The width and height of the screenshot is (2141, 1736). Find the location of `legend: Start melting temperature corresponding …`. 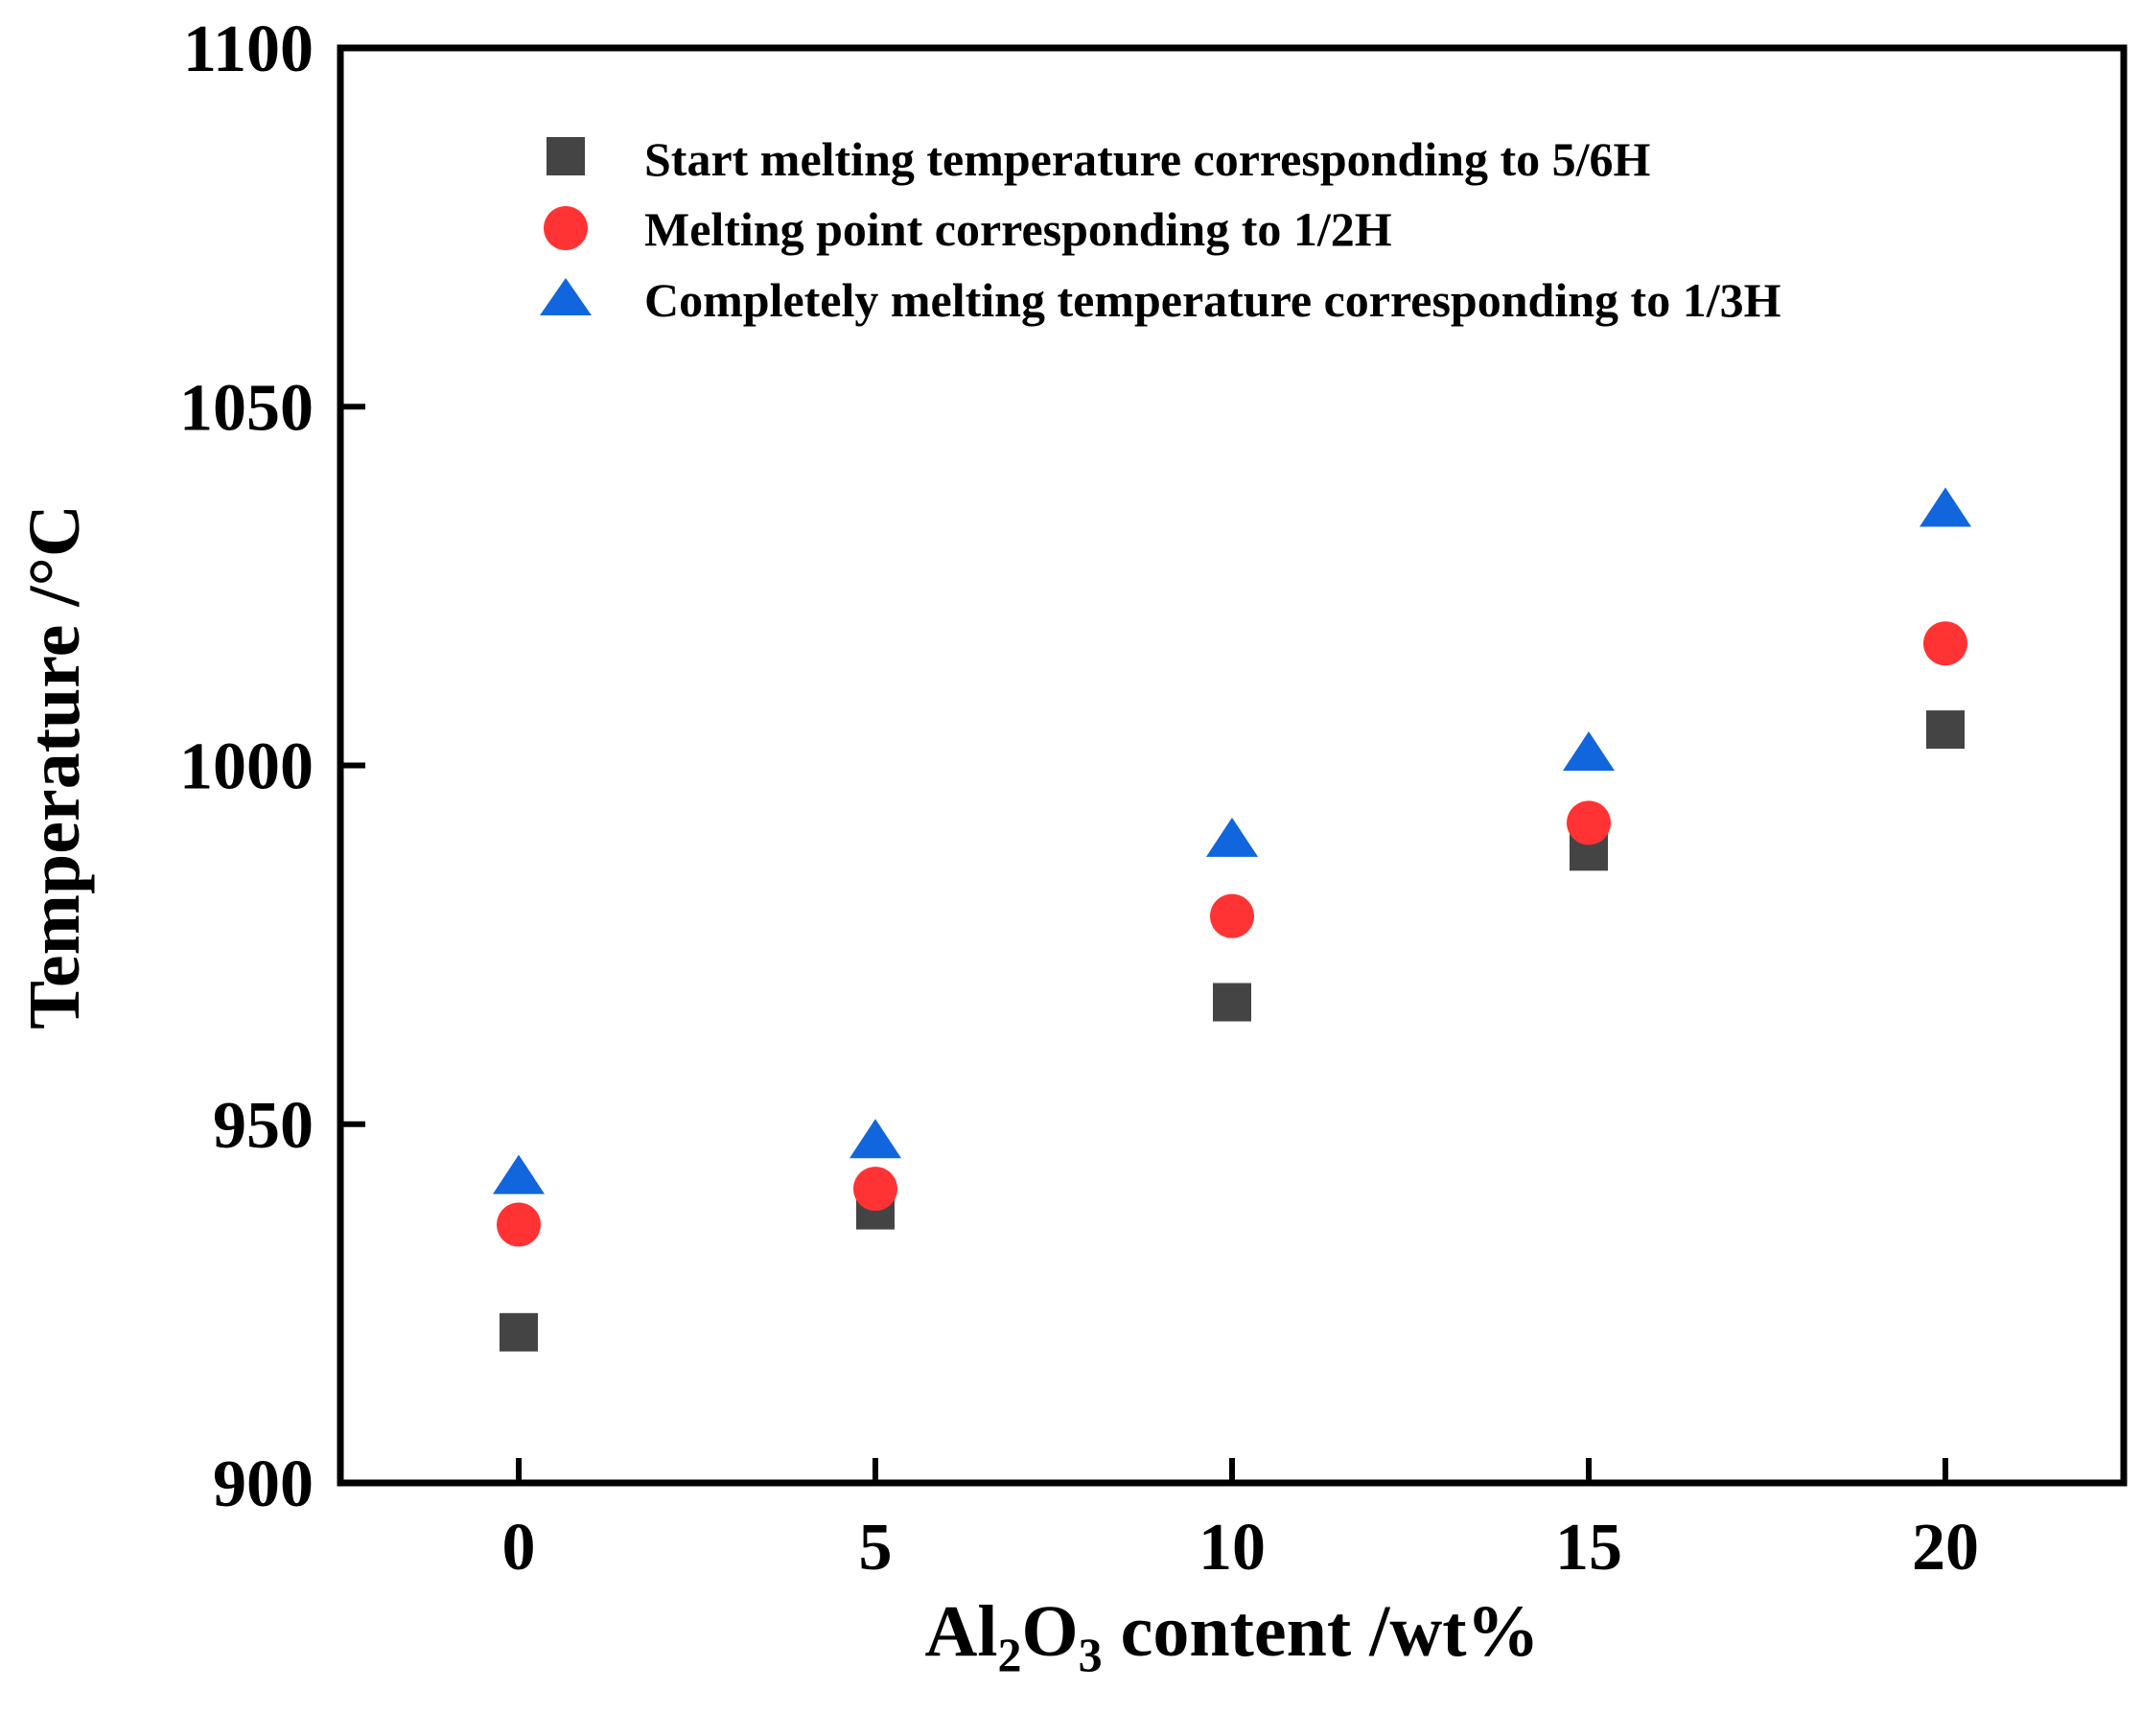

legend: Start melting temperature corresponding … is located at coordinates (1160, 230).